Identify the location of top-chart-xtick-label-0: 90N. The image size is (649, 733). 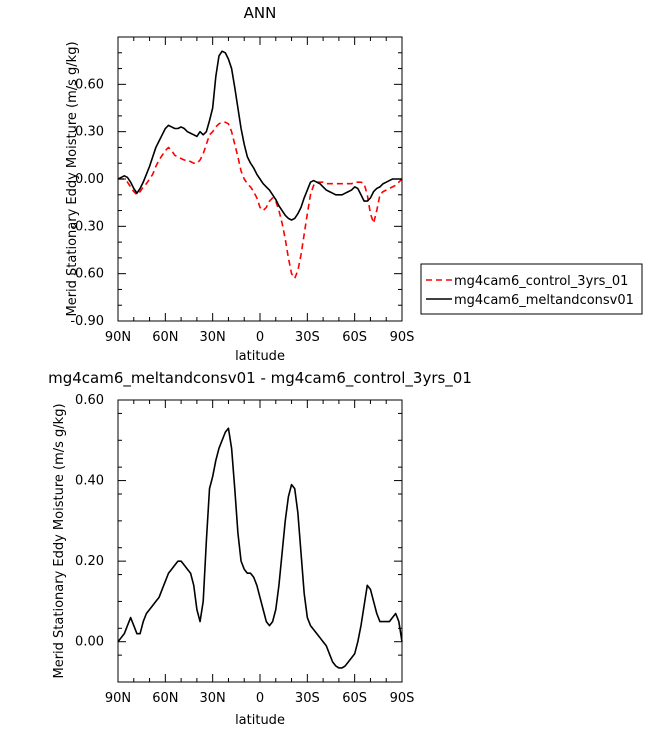
(118, 337).